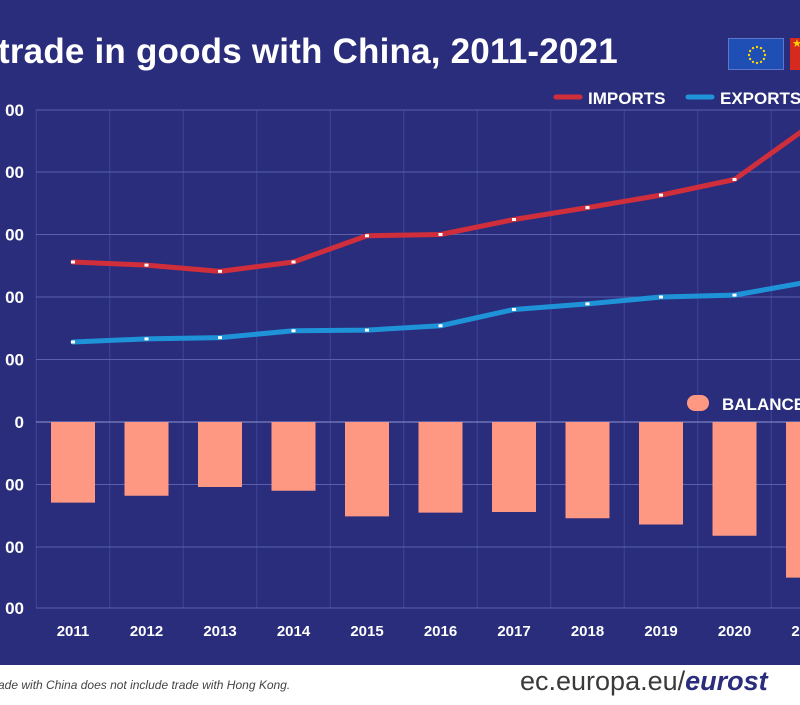  What do you see at coordinates (795, 631) in the screenshot?
I see `x-tick-label: 2021` at bounding box center [795, 631].